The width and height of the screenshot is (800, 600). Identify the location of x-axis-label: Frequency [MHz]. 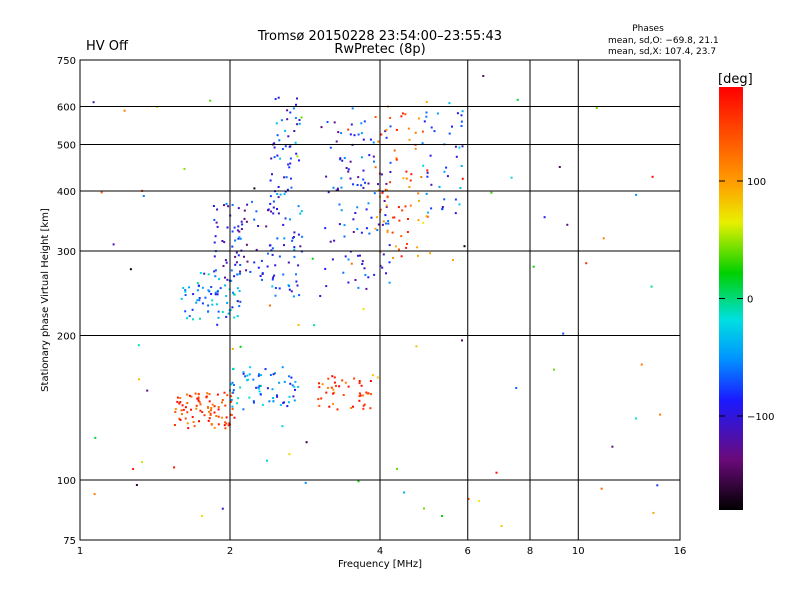
(380, 564).